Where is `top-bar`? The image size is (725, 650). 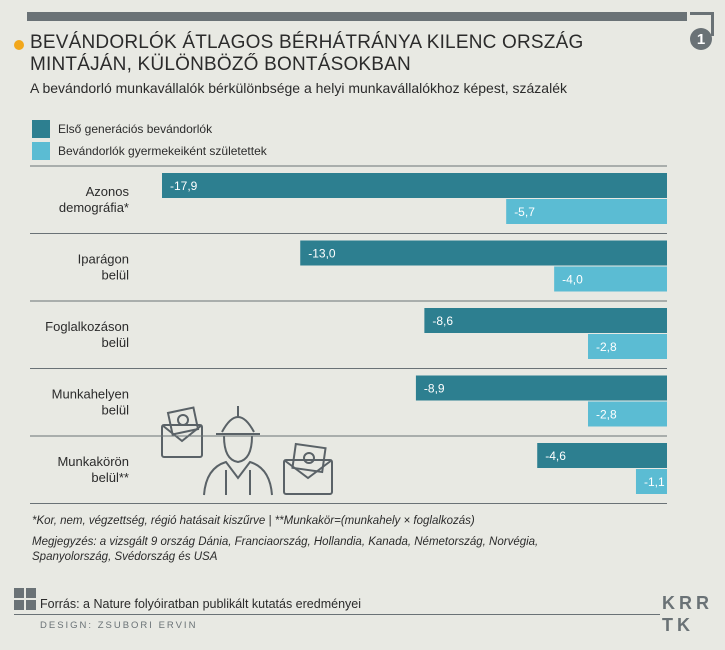 top-bar is located at coordinates (357, 16).